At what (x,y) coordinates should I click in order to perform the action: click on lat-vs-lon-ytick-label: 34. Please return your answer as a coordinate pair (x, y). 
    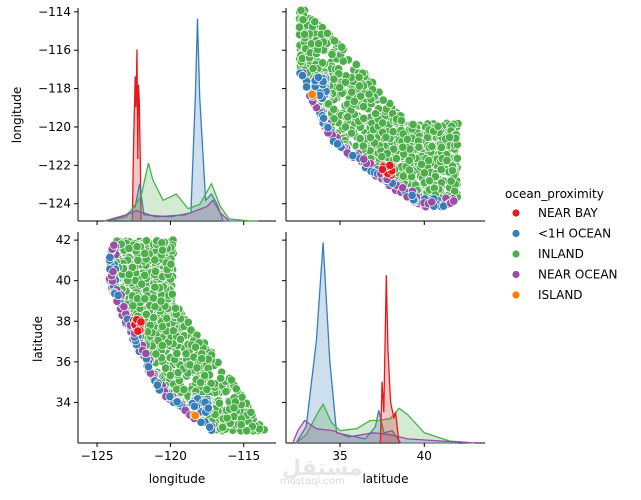
    Looking at the image, I should click on (63, 402).